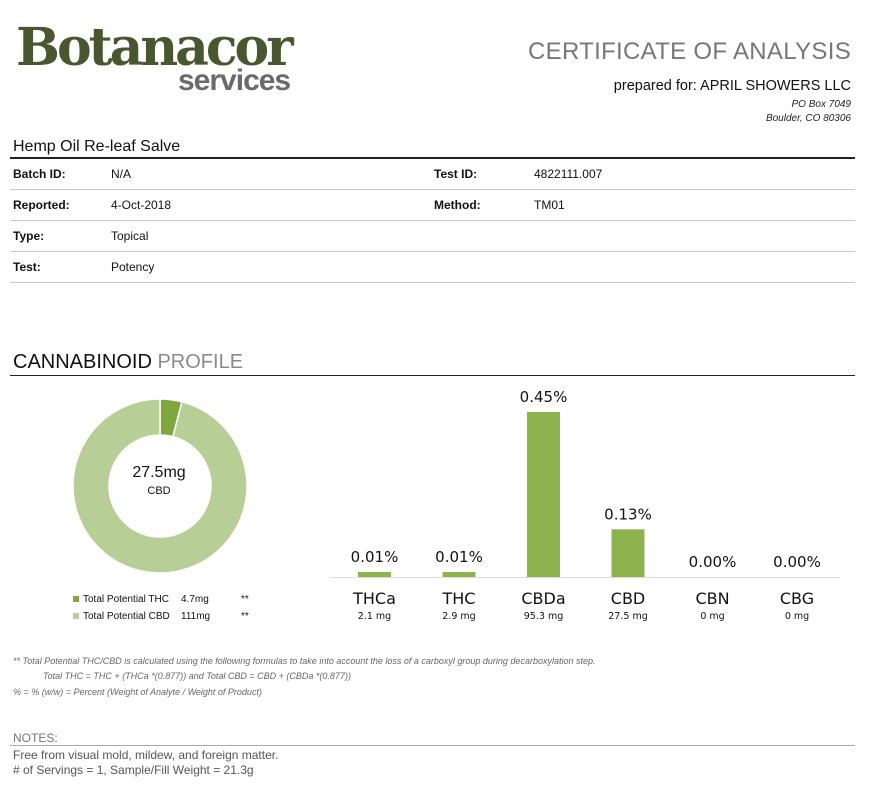  What do you see at coordinates (821, 104) in the screenshot?
I see `address-line-1: PO Box 7049` at bounding box center [821, 104].